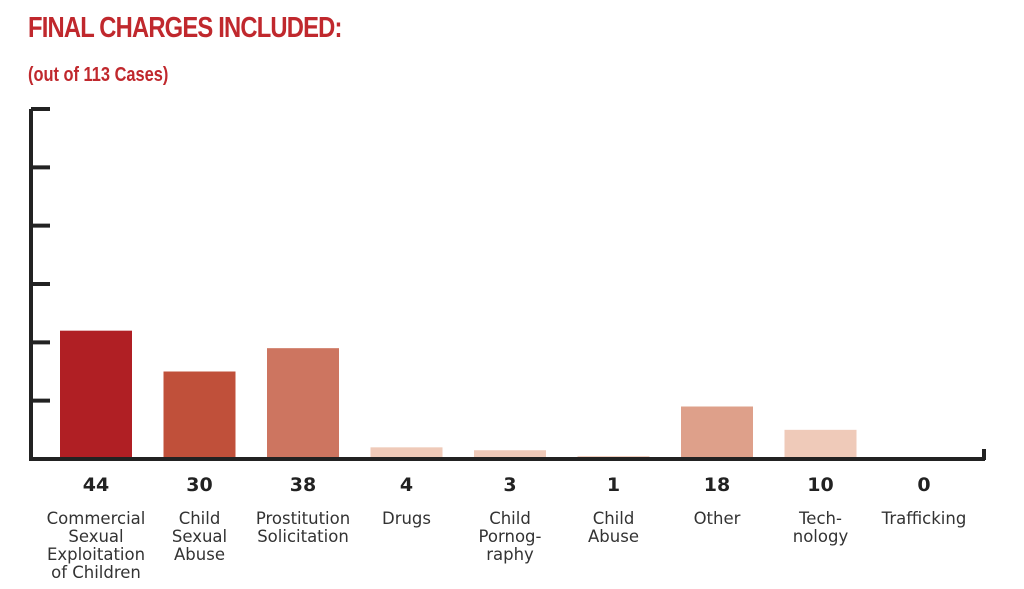  I want to click on value-label: 18, so click(717, 485).